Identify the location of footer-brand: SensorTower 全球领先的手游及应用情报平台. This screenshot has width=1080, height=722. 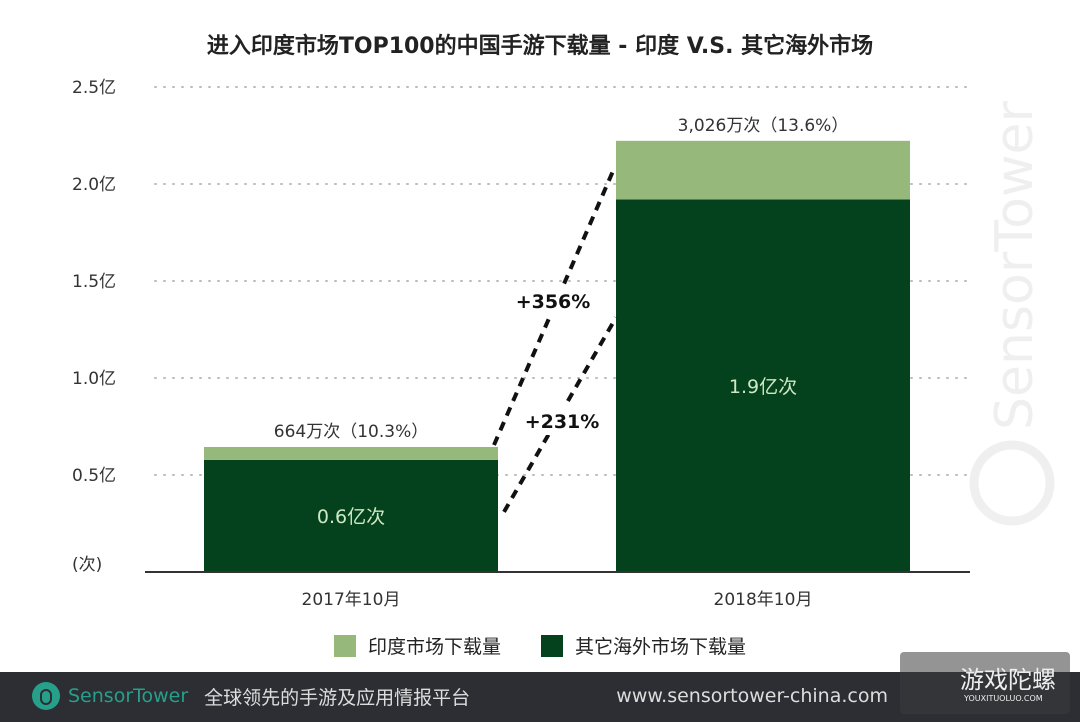
(251, 696).